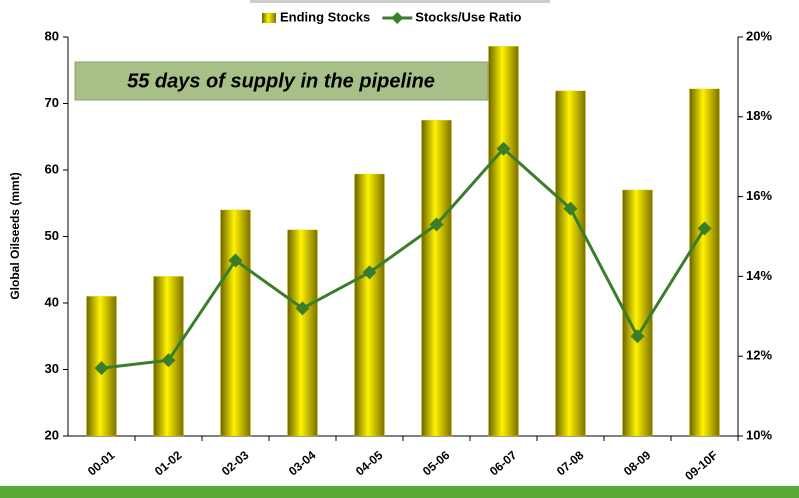 This screenshot has width=799, height=498. What do you see at coordinates (52, 102) in the screenshot?
I see `y-tick-label: 70` at bounding box center [52, 102].